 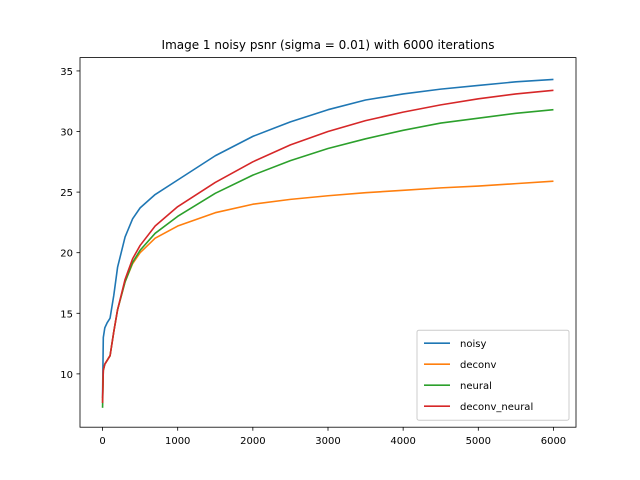 I want to click on y-tick-label: 30, so click(x=66, y=133).